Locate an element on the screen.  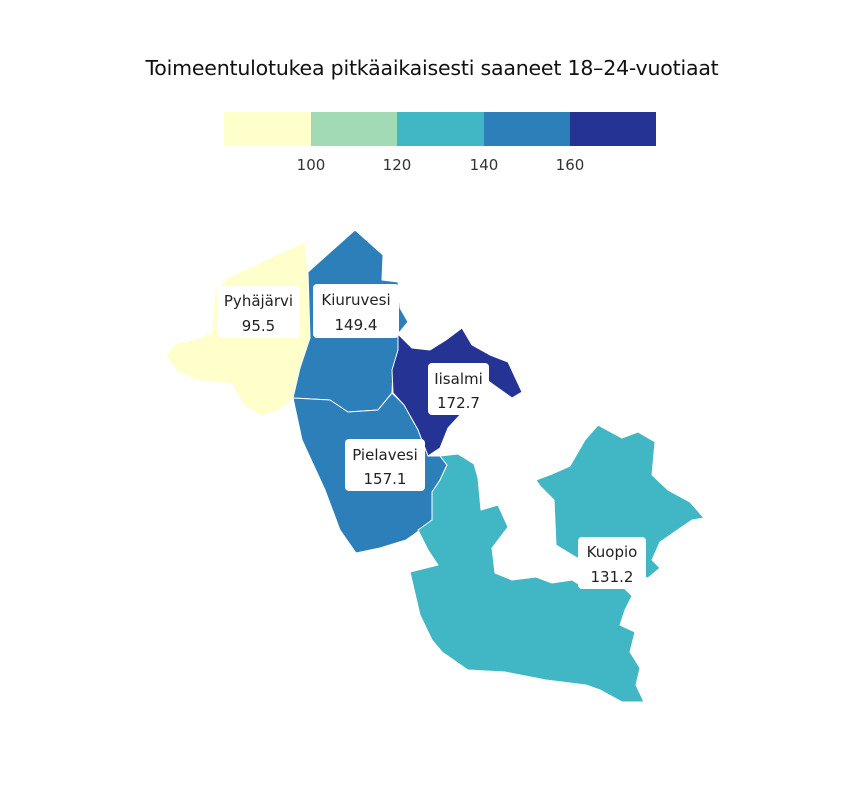
label-pyhajarvi-value: 95.5 is located at coordinates (258, 326).